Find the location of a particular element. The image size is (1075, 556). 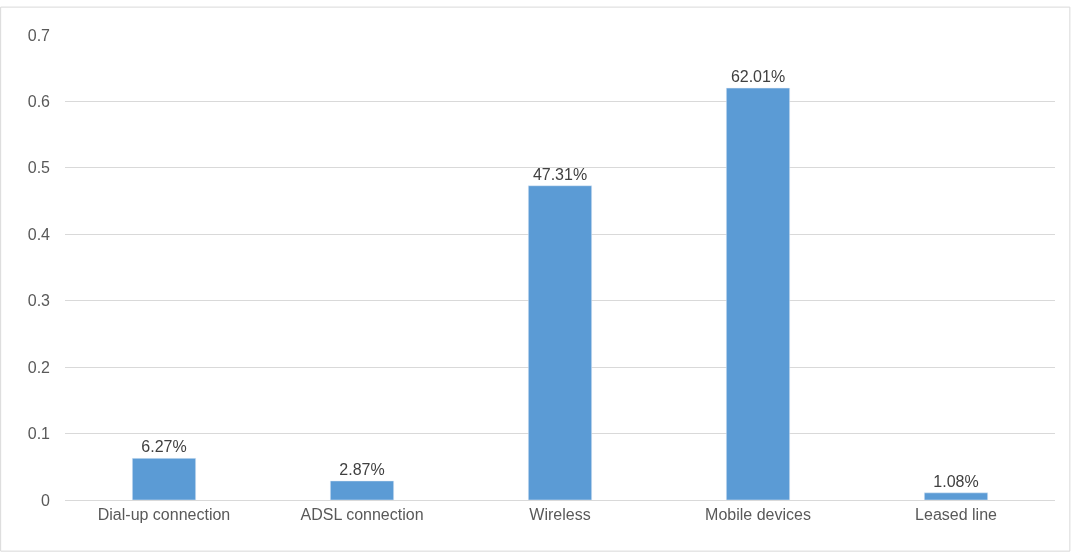

y-tick-label: 0.3 is located at coordinates (39, 301).